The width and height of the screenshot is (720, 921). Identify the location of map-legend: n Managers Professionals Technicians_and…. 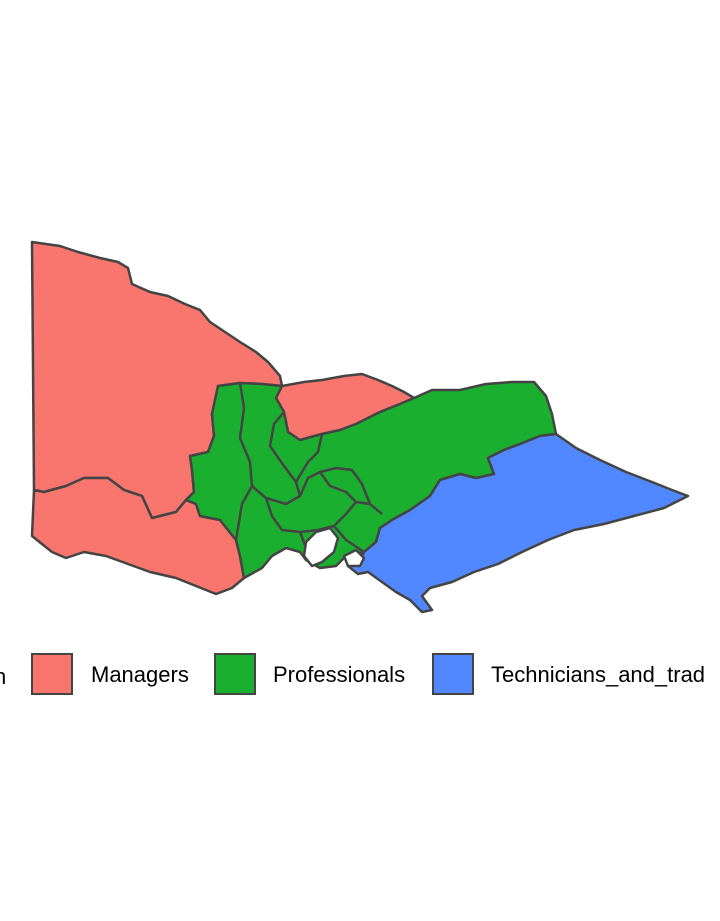
(360, 676).